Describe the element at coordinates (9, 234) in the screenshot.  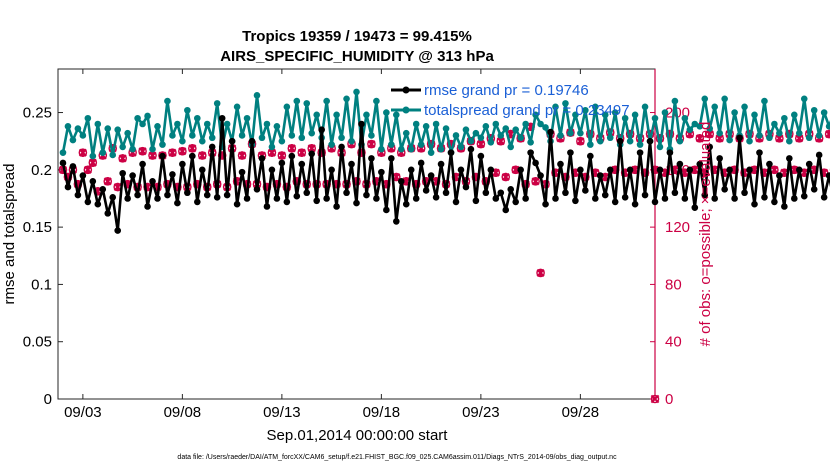
I see `y-axis-label: rmse and totalspread` at that location.